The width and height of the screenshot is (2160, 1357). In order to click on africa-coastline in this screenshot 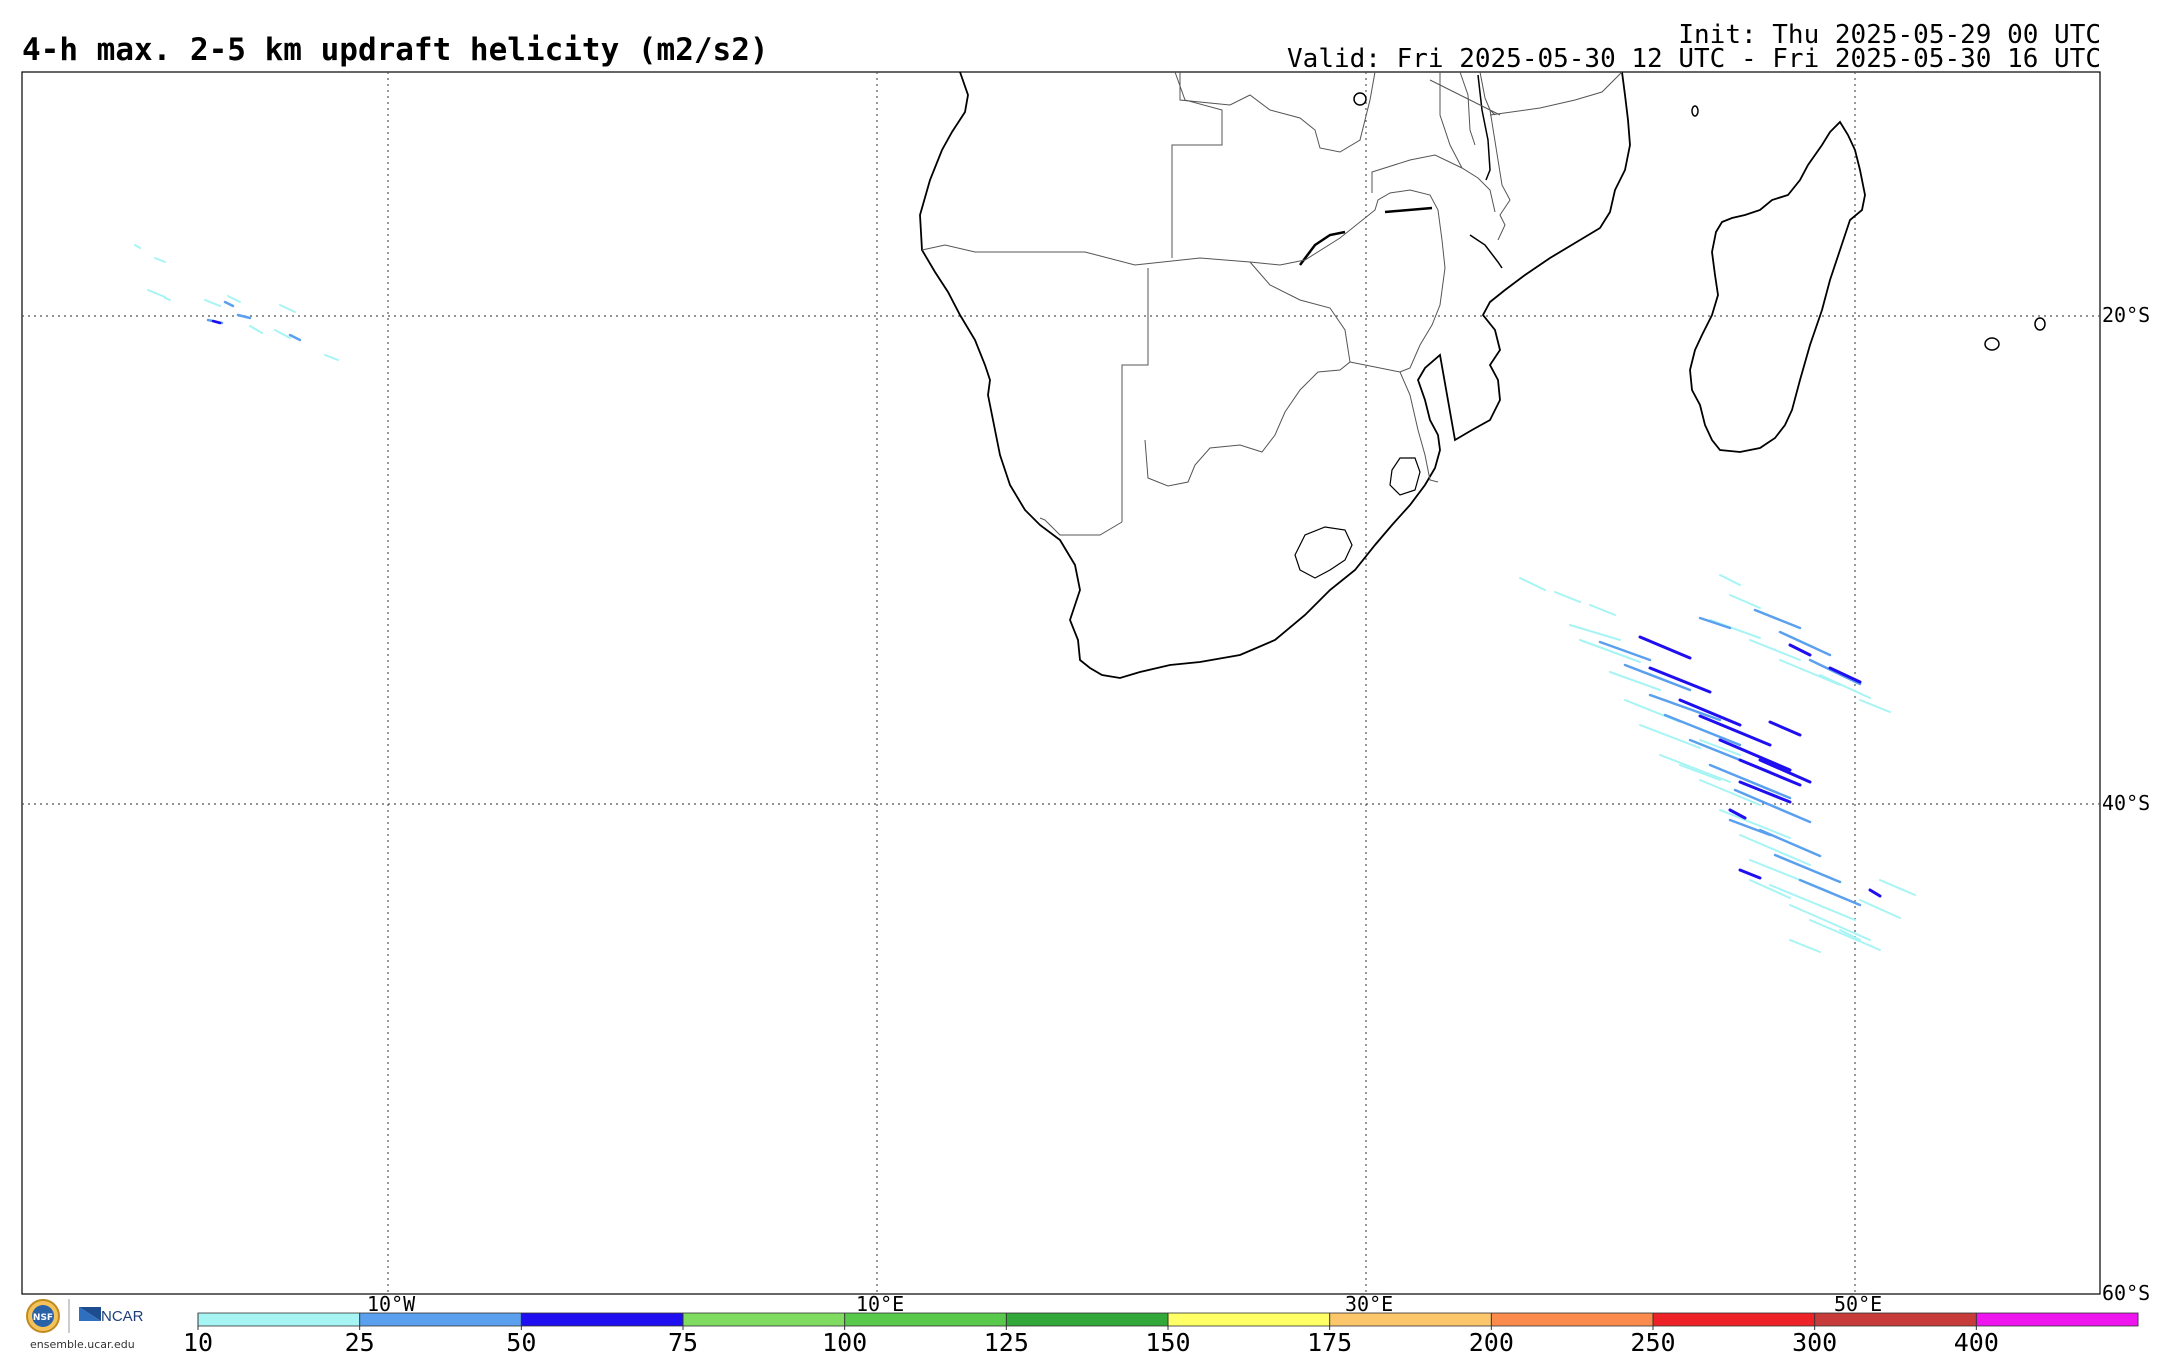, I will do `click(1275, 375)`.